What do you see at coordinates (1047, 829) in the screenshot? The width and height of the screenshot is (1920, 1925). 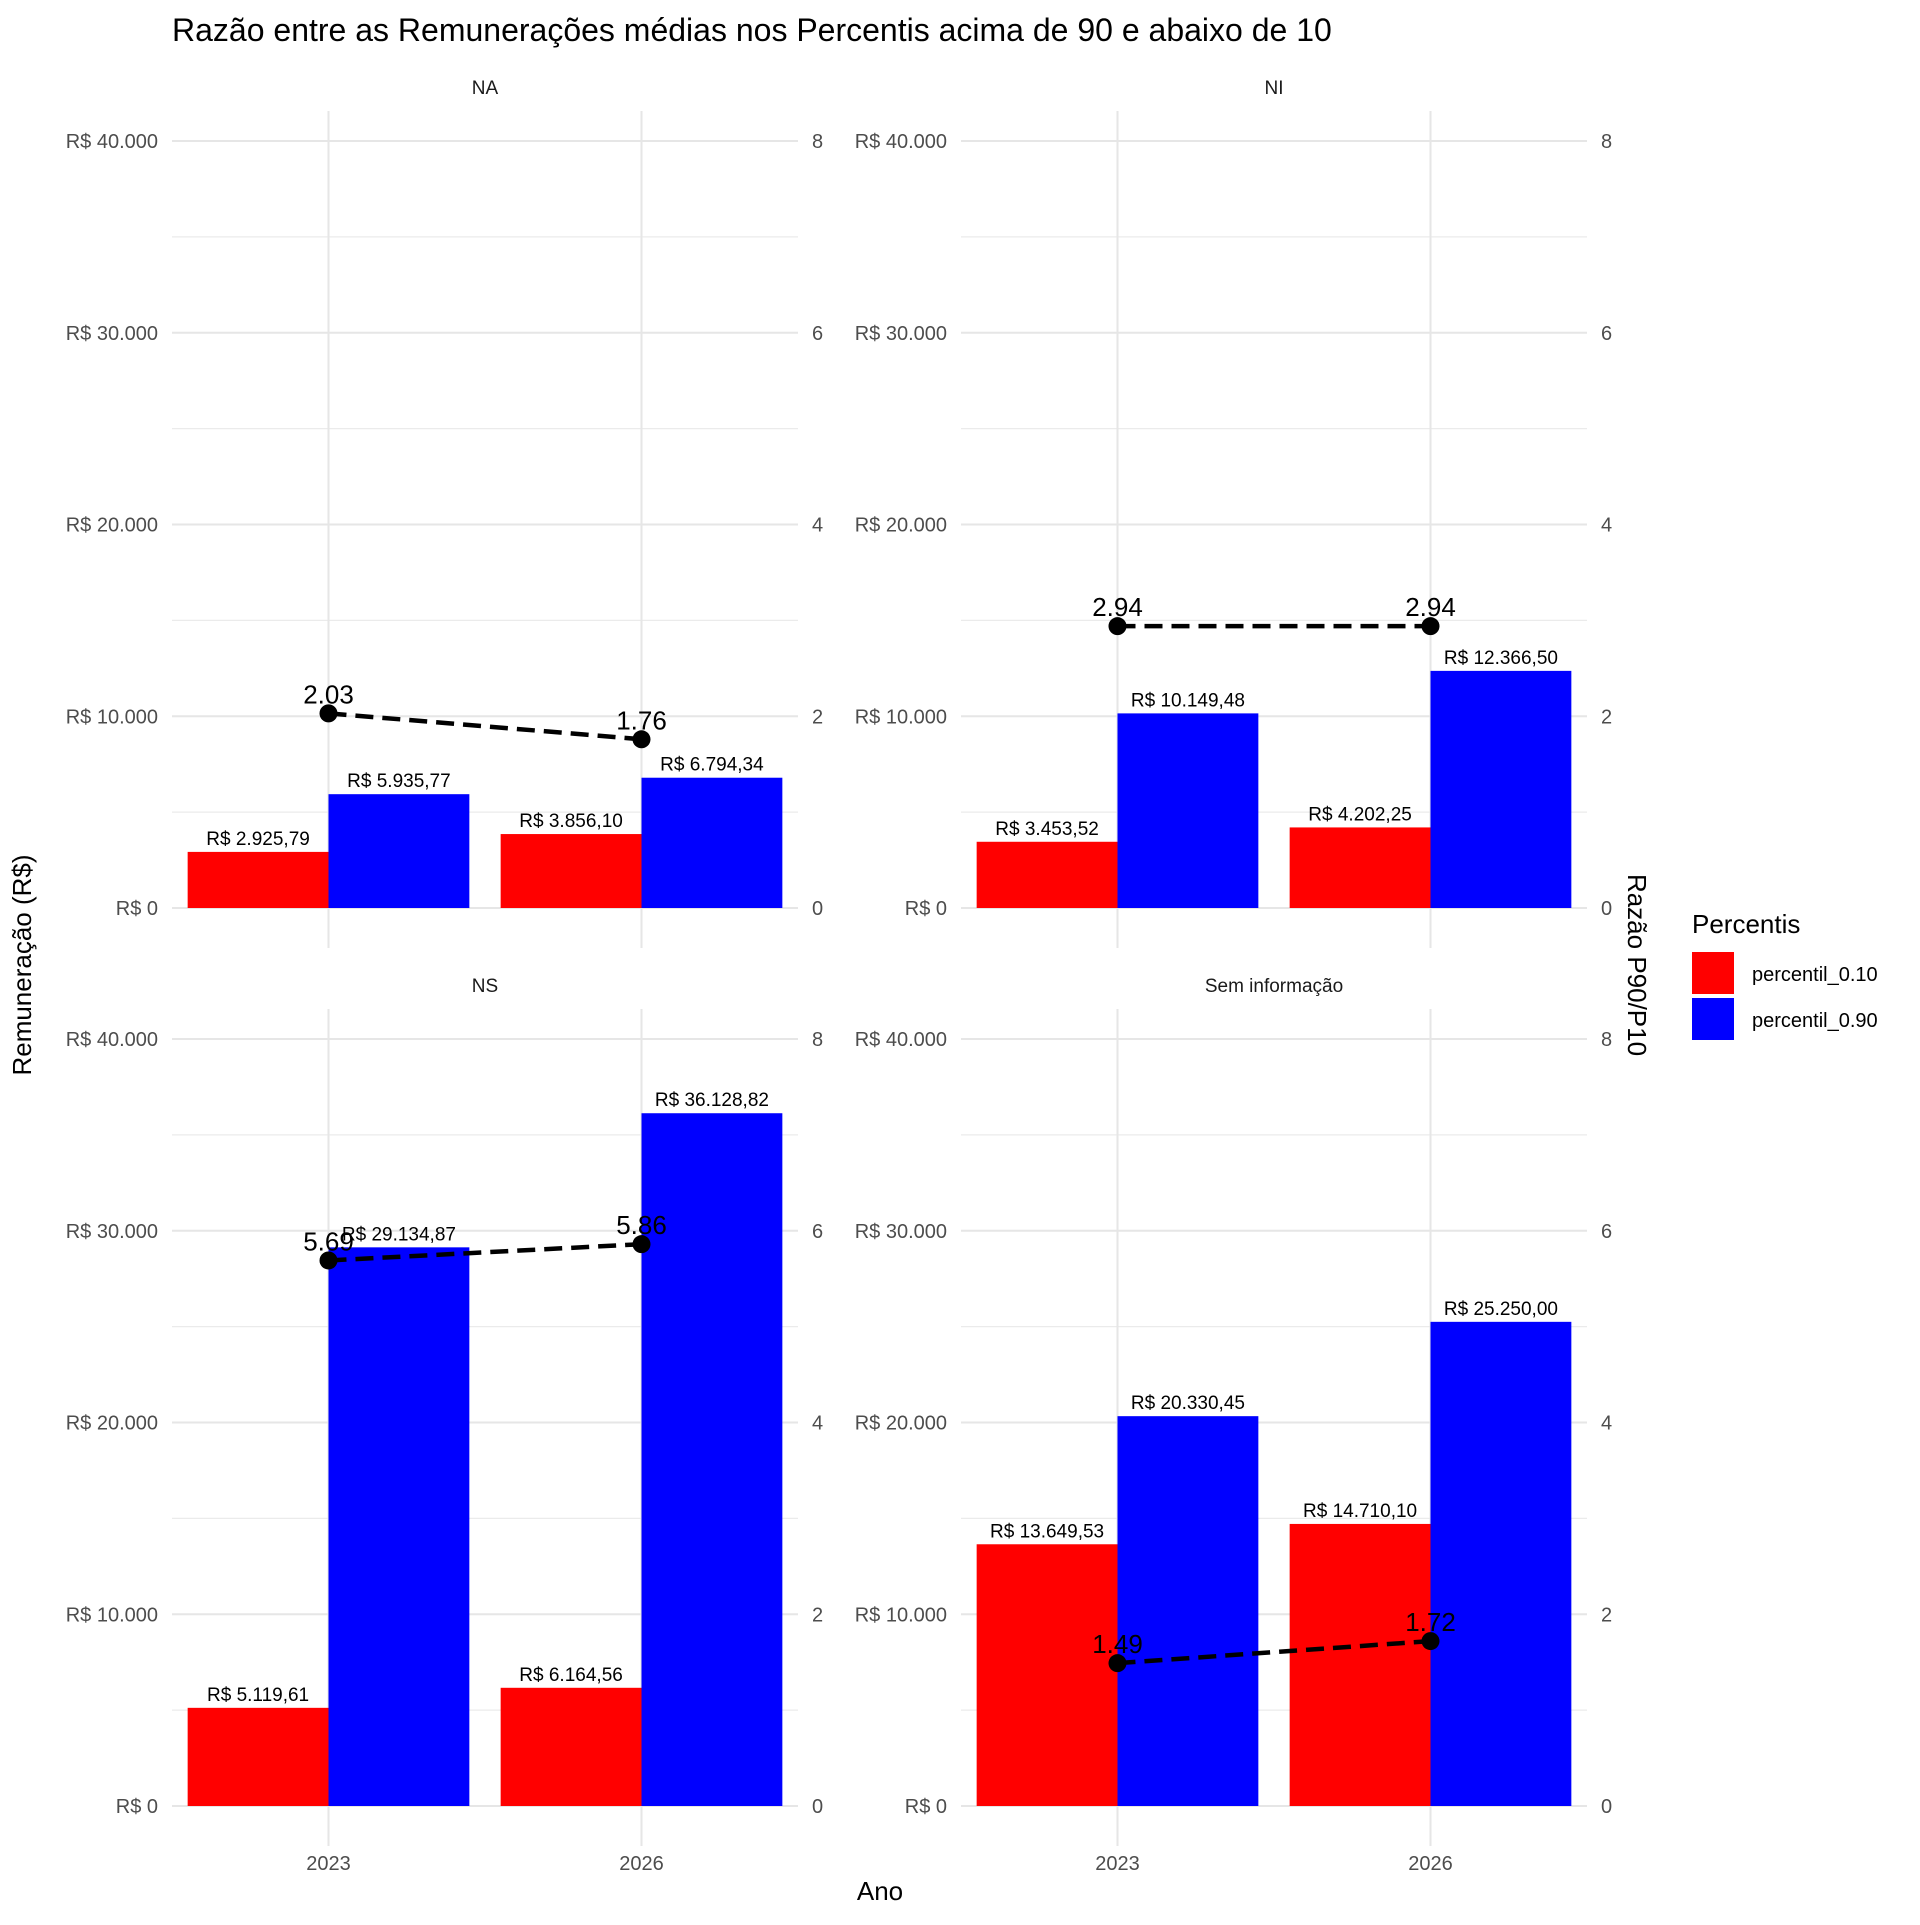 I see `bar-value-label: R$ 3.453,52` at bounding box center [1047, 829].